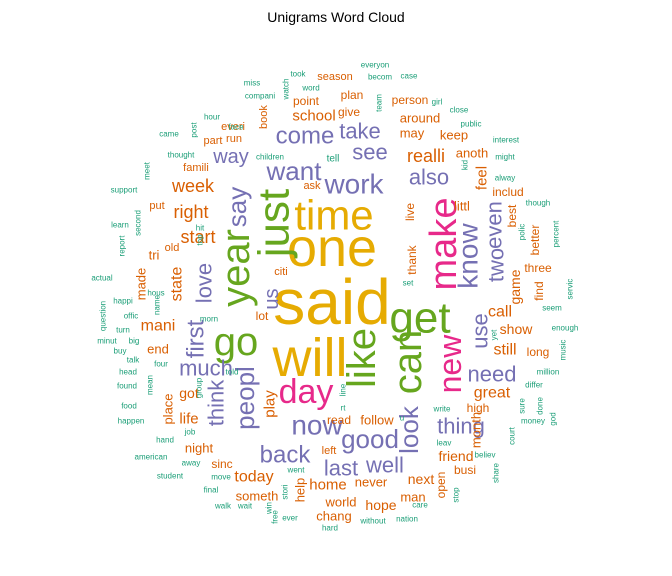 This screenshot has height=576, width=672. What do you see at coordinates (236, 127) in the screenshot?
I see `word-face: face` at bounding box center [236, 127].